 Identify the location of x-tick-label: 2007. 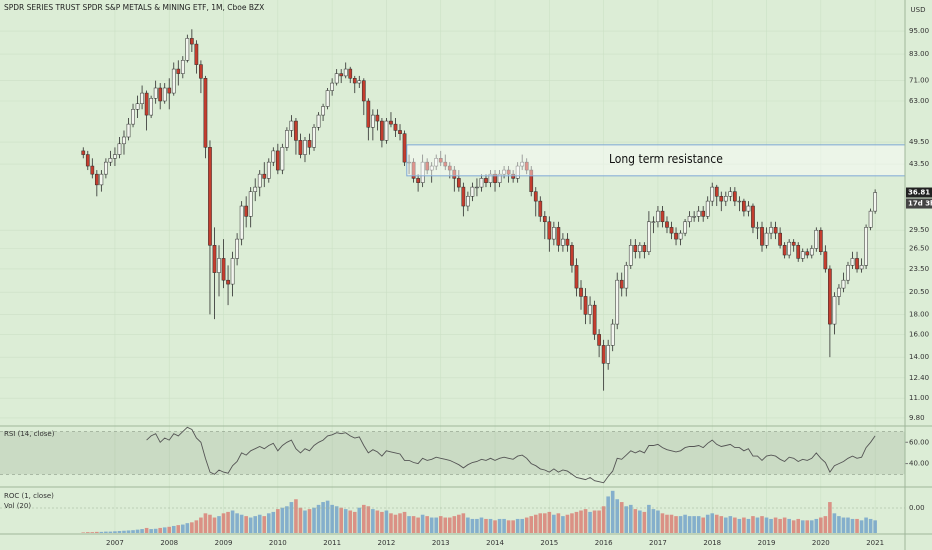
(115, 543).